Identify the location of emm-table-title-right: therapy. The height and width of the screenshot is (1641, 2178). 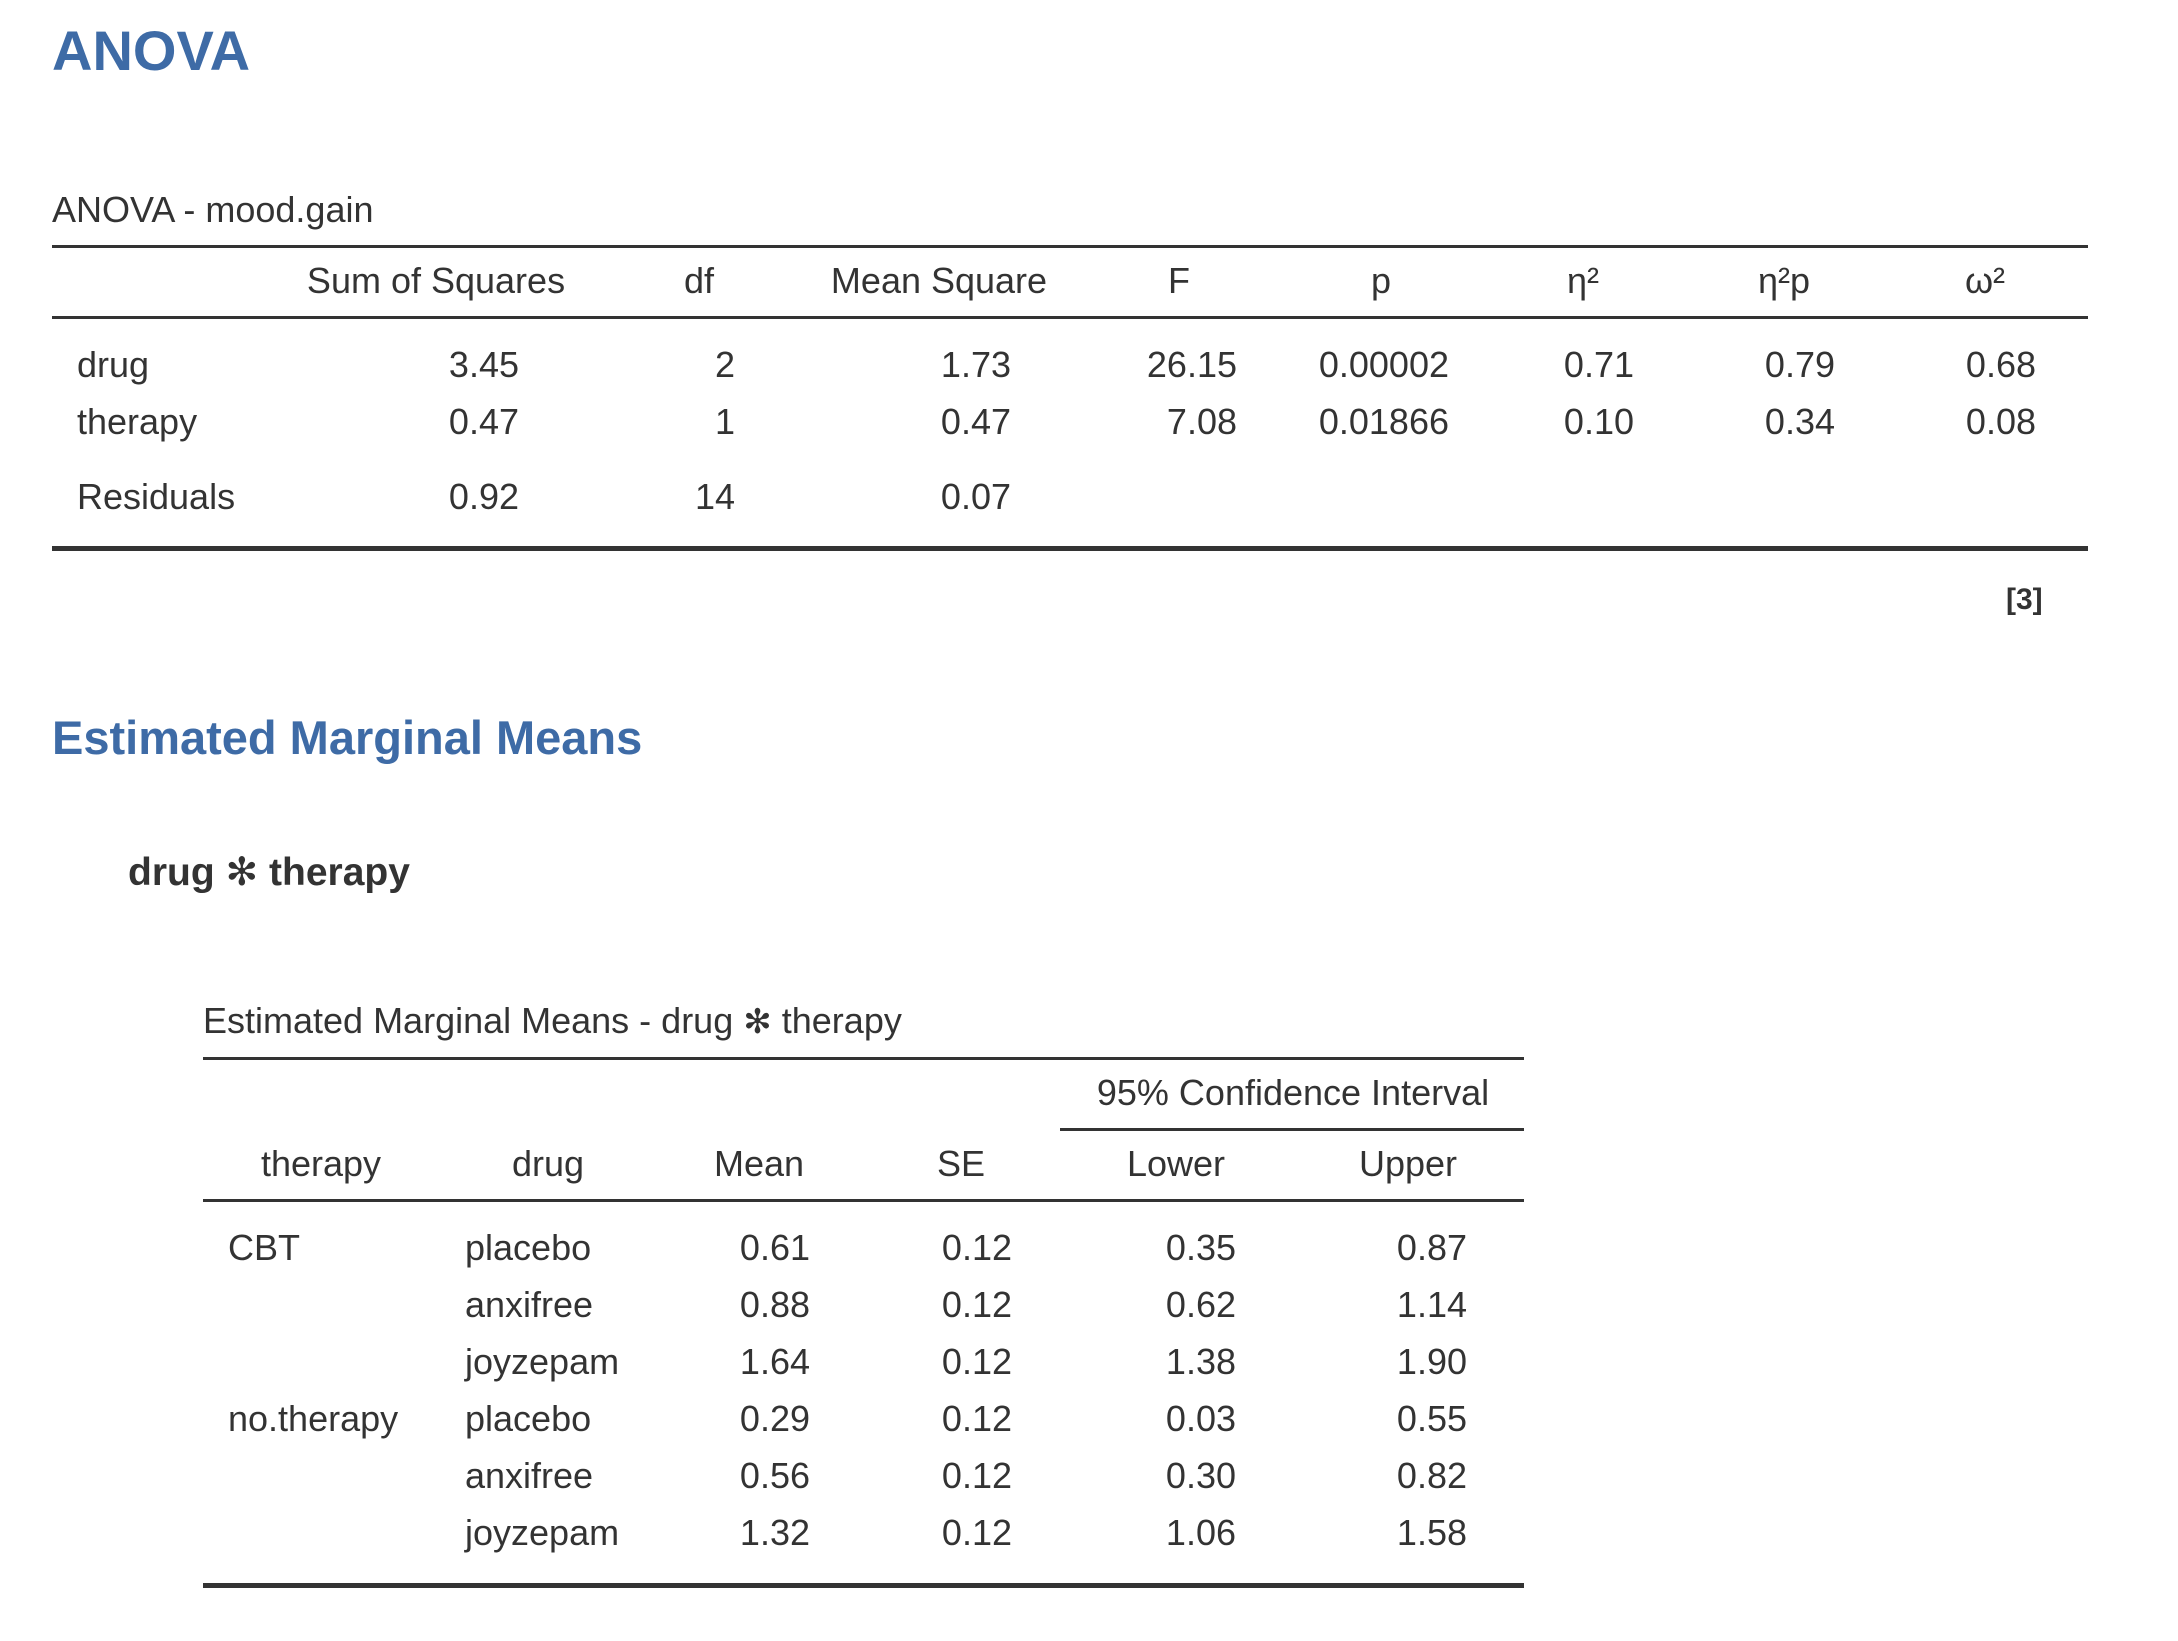
(841, 1020).